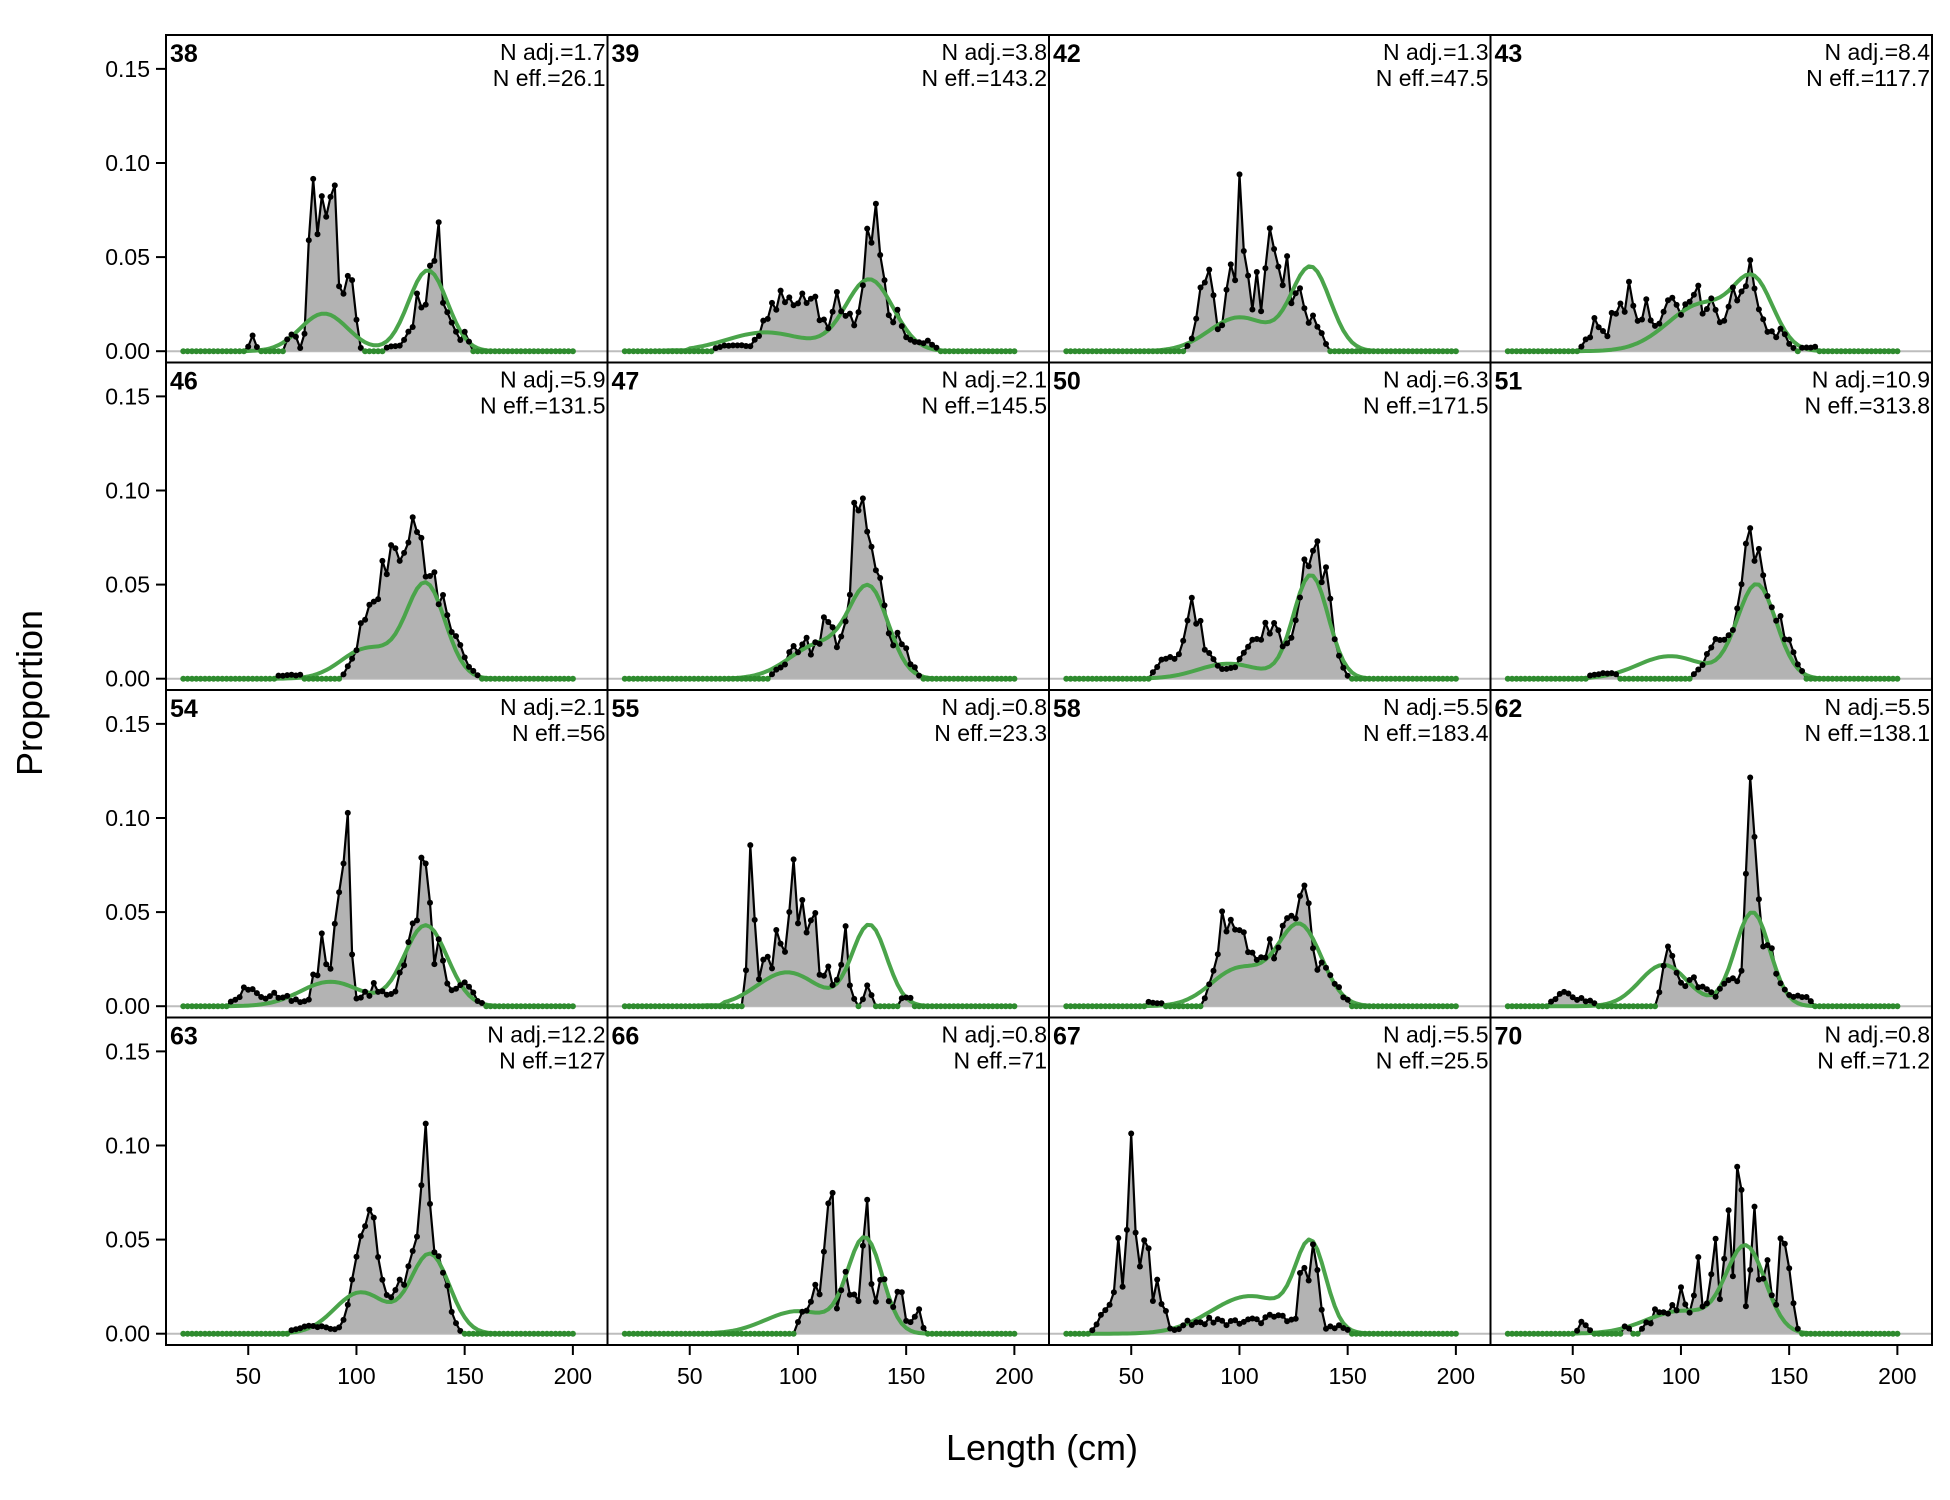 The image size is (1950, 1500). What do you see at coordinates (549, 78) in the screenshot?
I see `n-eff-label: N eff.=26.1` at bounding box center [549, 78].